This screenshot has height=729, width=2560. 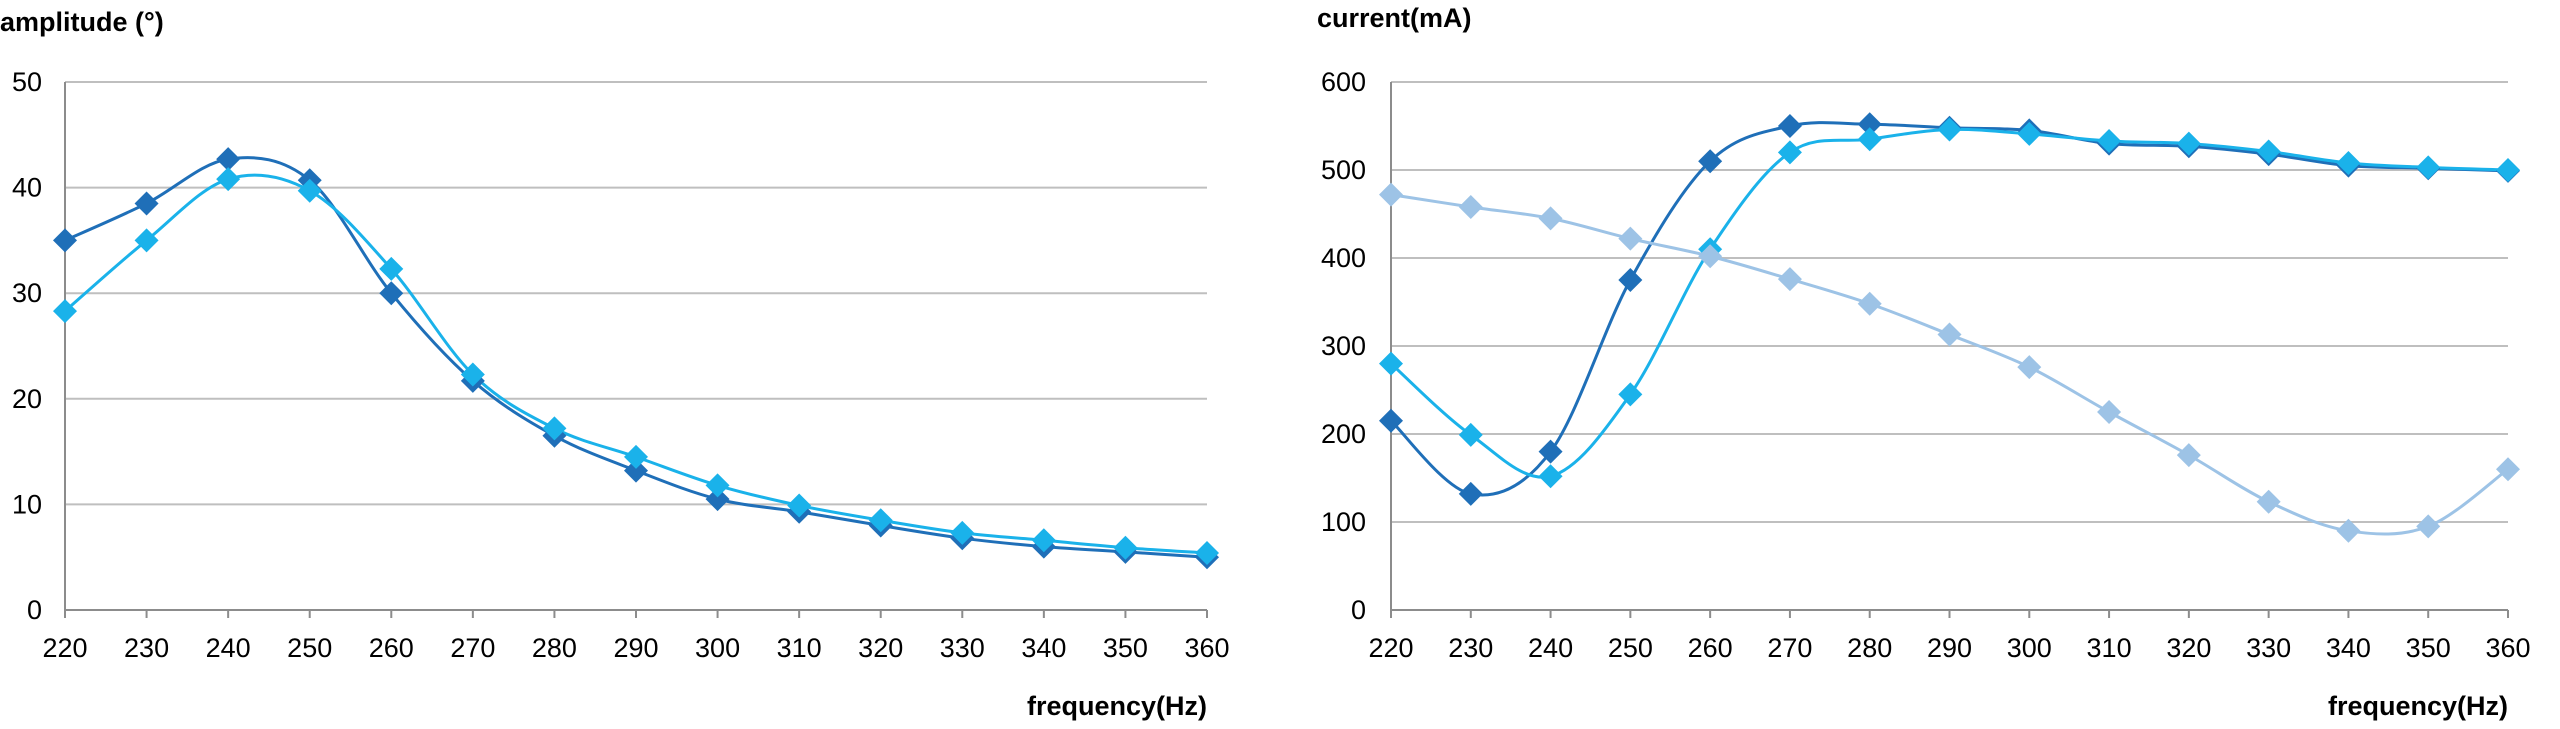 I want to click on x-tick-label: 350, so click(x=2428, y=648).